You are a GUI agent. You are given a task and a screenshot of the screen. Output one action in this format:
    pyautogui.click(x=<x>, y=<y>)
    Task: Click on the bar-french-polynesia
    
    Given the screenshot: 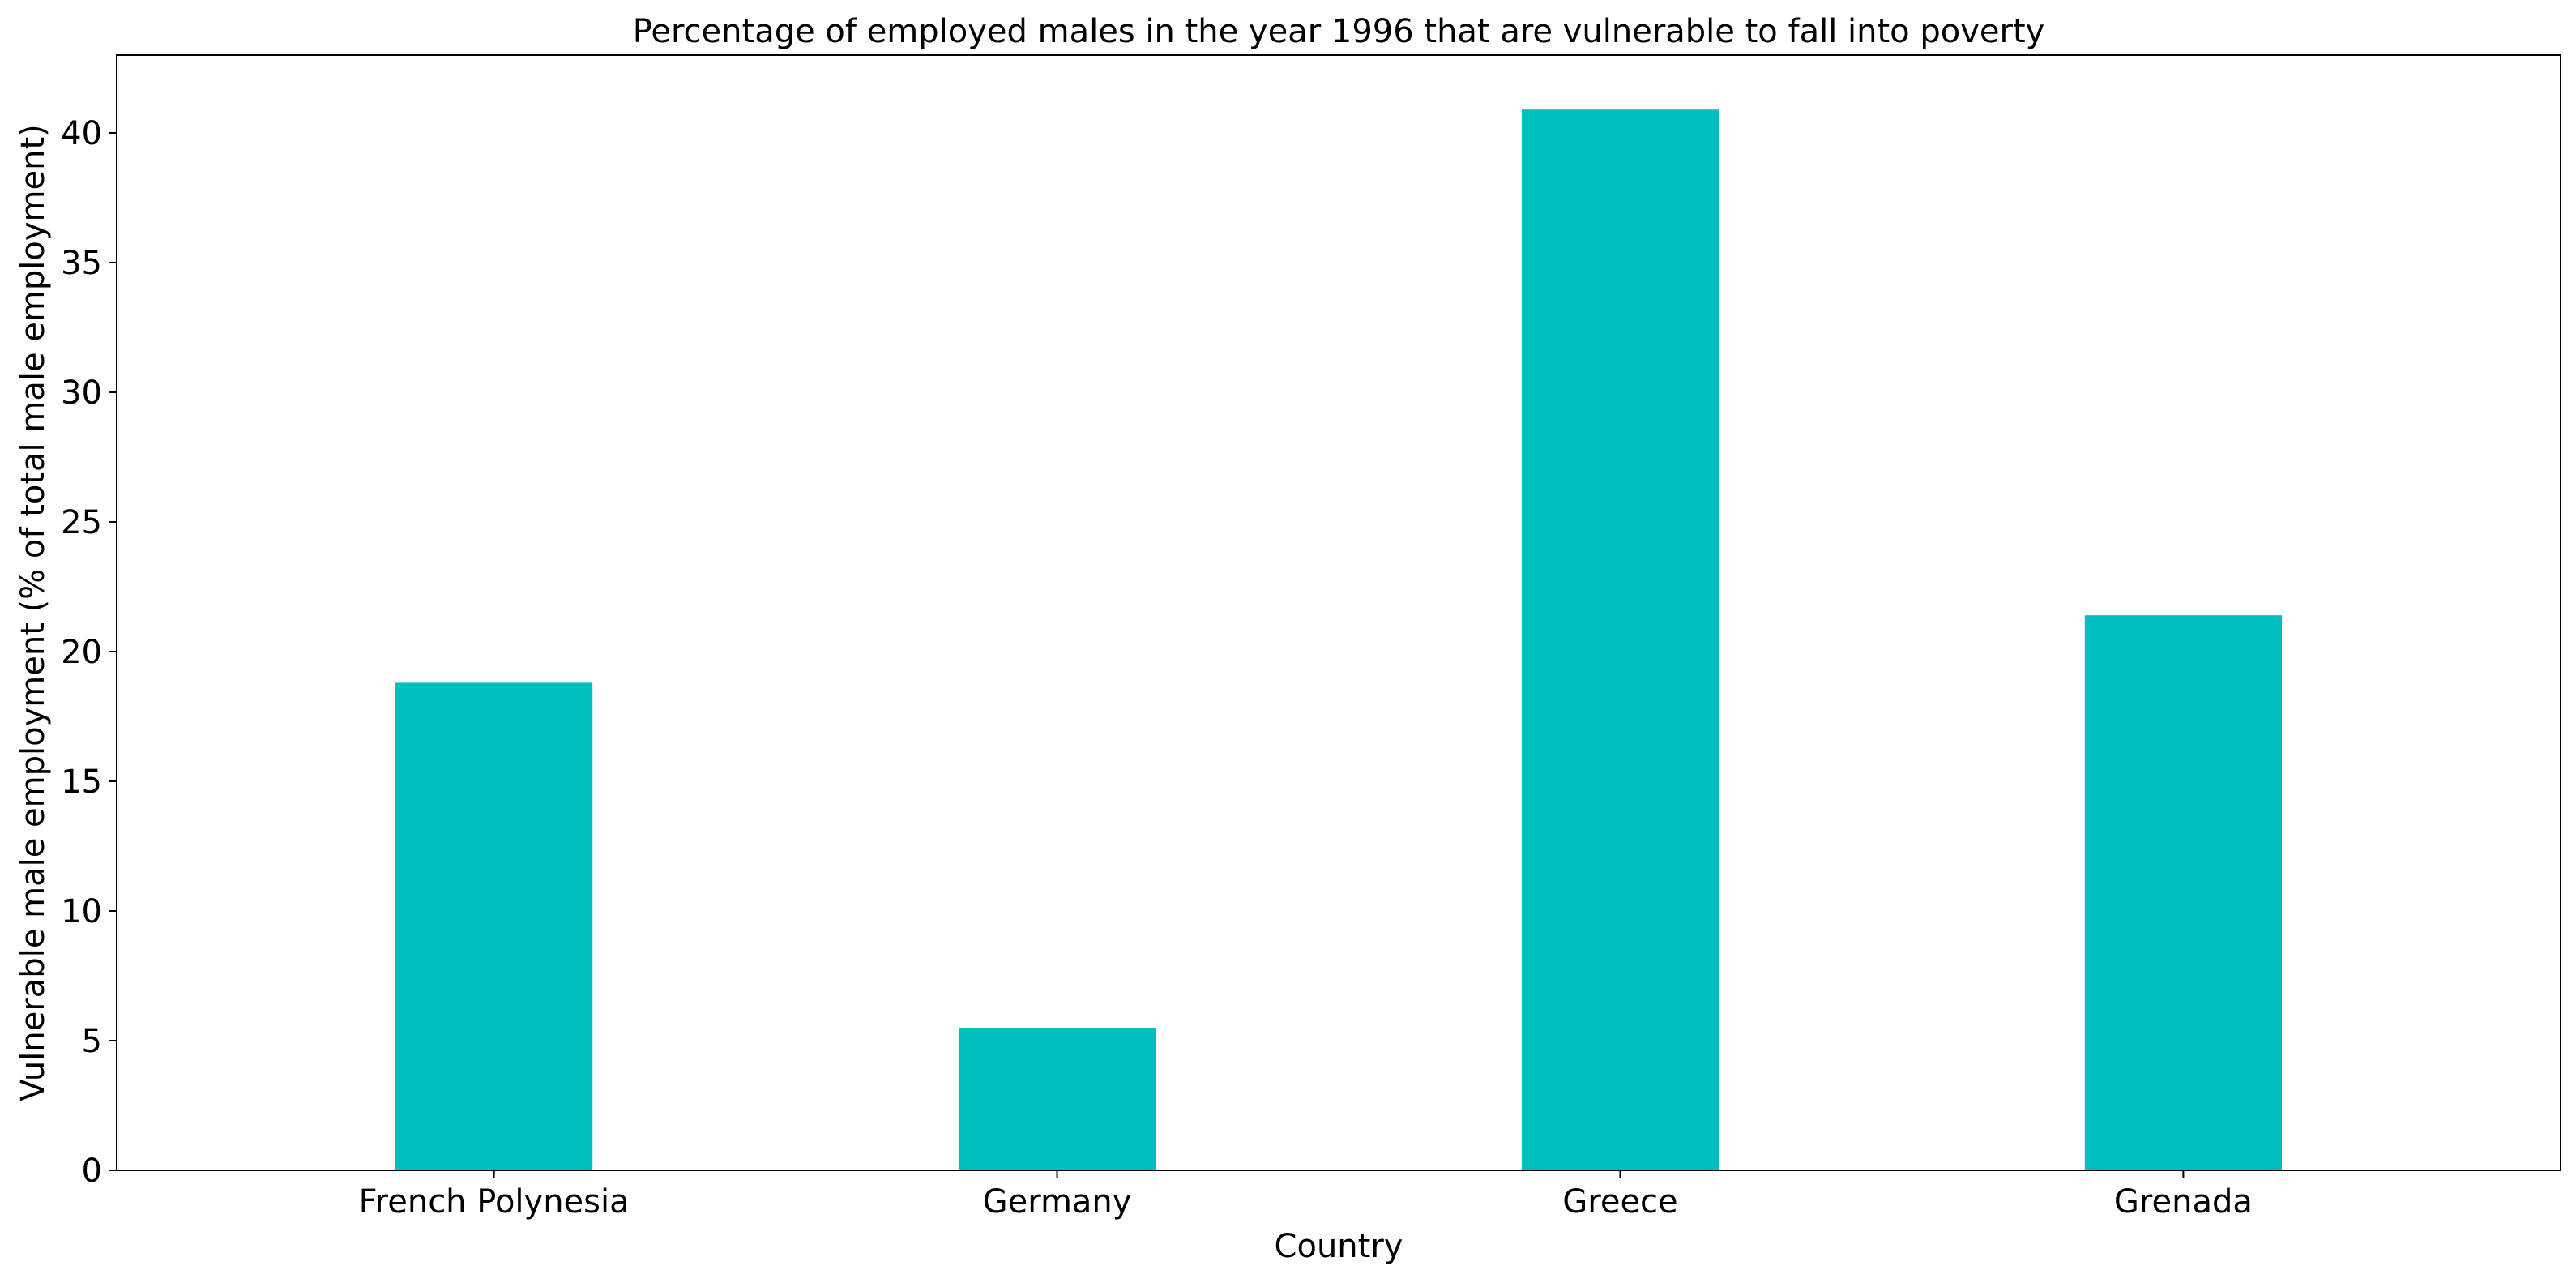 What is the action you would take?
    pyautogui.click(x=494, y=926)
    